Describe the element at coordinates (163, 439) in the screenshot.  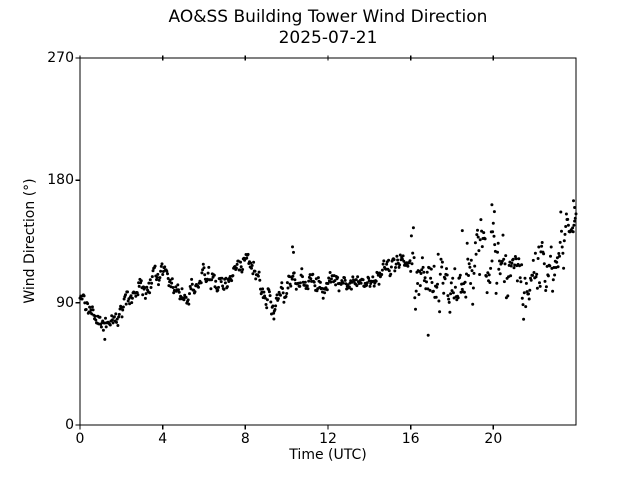
I see `x-tick-label-4: 4` at that location.